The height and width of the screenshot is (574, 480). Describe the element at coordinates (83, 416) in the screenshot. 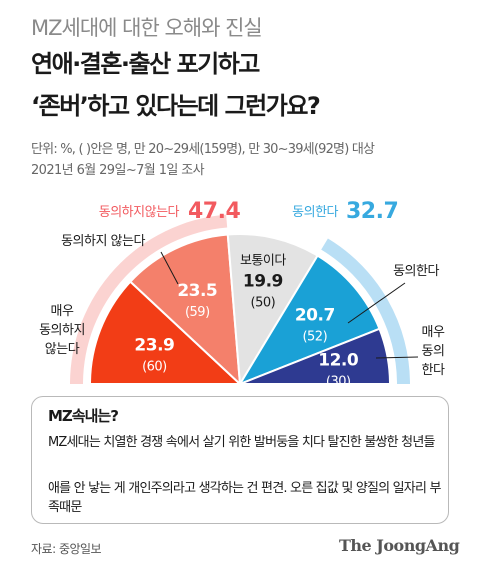

I see `insight-box-title: MZ속내는?` at that location.